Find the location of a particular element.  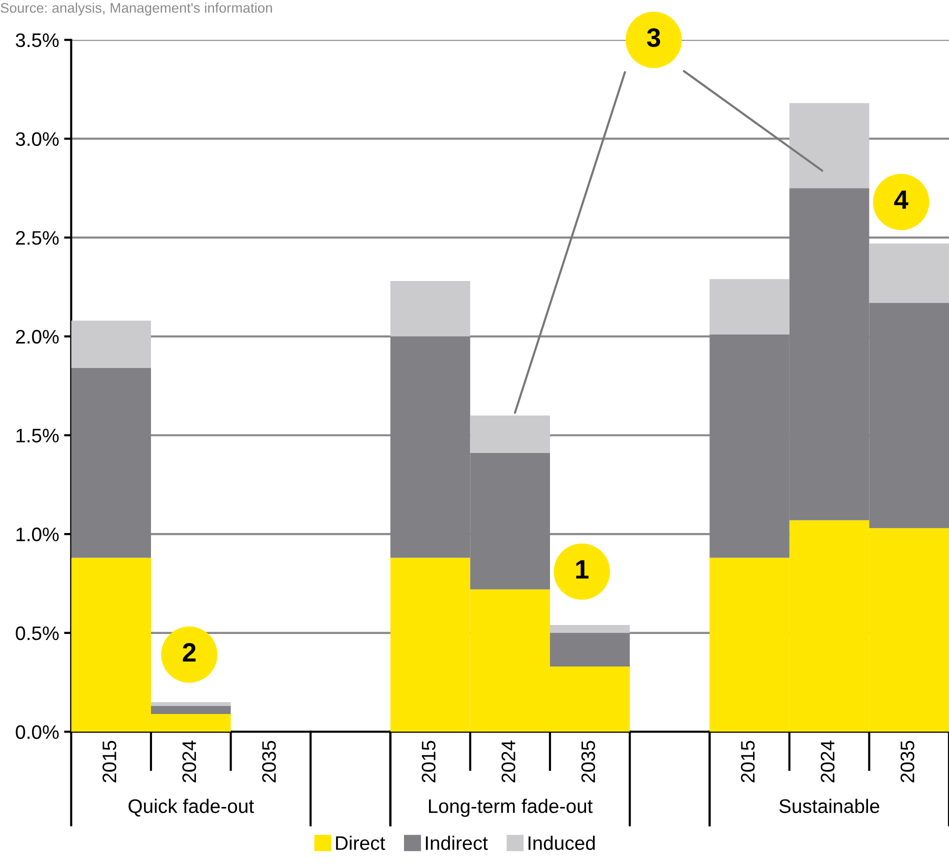

y-tick-label: 0.5% is located at coordinates (37, 633).